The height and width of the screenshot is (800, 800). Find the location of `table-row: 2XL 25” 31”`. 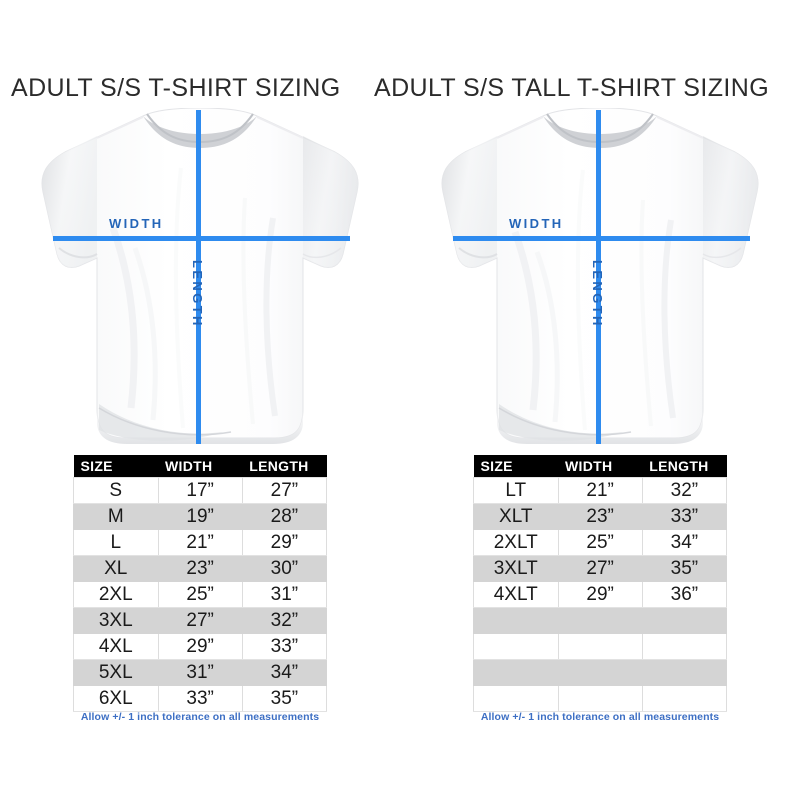

table-row: 2XL 25” 31” is located at coordinates (200, 594).